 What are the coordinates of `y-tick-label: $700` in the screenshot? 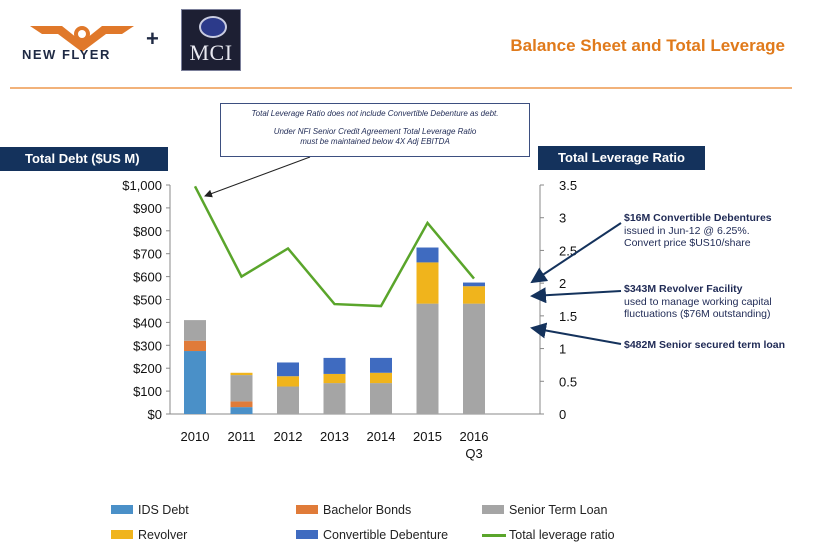 It's located at (147, 254).